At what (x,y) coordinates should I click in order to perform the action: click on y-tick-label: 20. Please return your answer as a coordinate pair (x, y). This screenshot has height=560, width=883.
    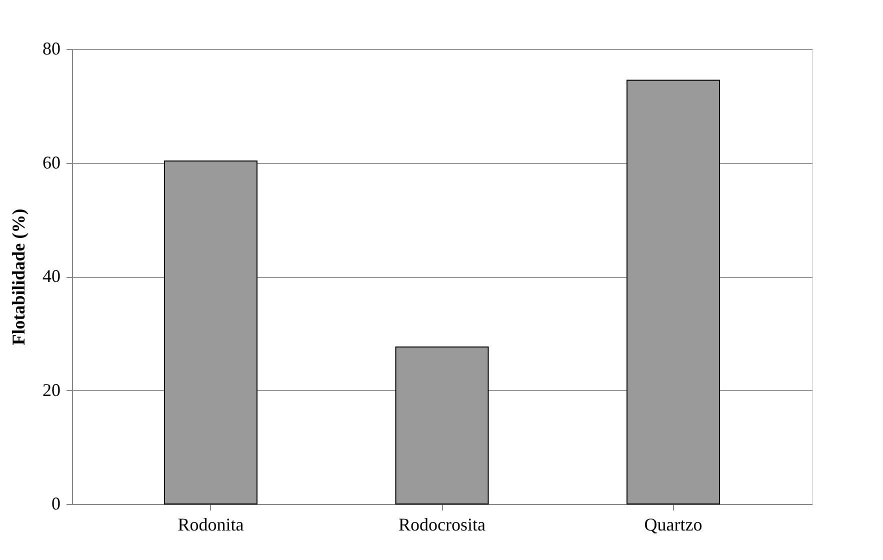
    Looking at the image, I should click on (51, 390).